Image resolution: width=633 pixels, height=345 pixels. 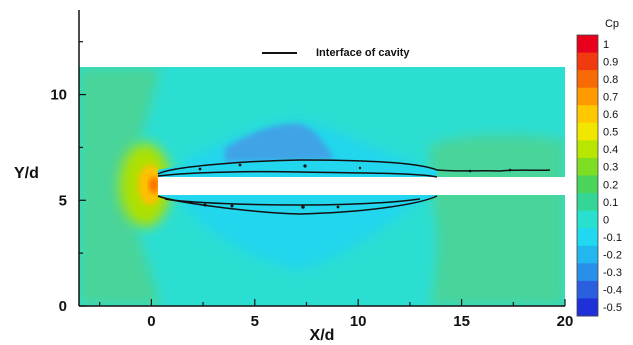 What do you see at coordinates (610, 150) in the screenshot?
I see `colorbar-level-label: 0.4` at bounding box center [610, 150].